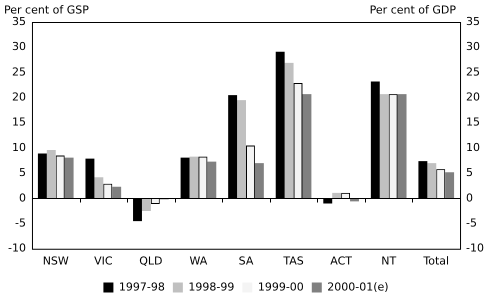 This screenshot has width=492, height=303. Describe the element at coordinates (473, 97) in the screenshot. I see `y2-tick-label: 20` at that location.